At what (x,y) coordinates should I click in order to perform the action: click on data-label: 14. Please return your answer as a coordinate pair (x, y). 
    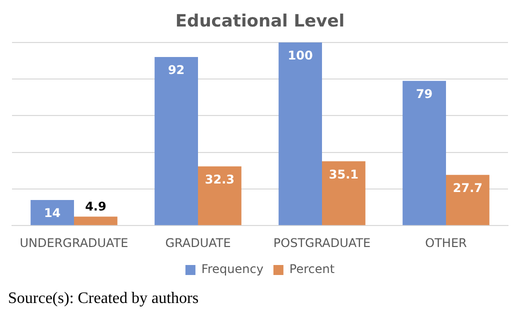
    Looking at the image, I should click on (52, 213).